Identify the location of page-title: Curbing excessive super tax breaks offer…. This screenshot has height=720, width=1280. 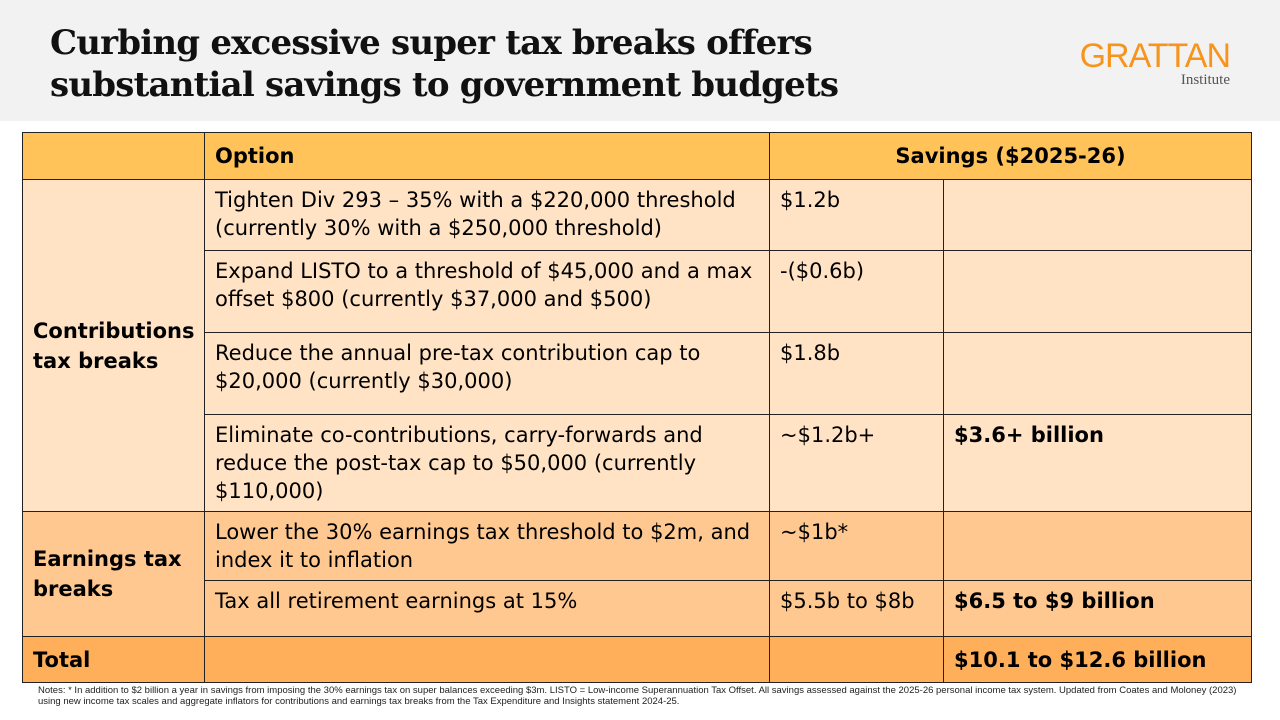
(444, 64).